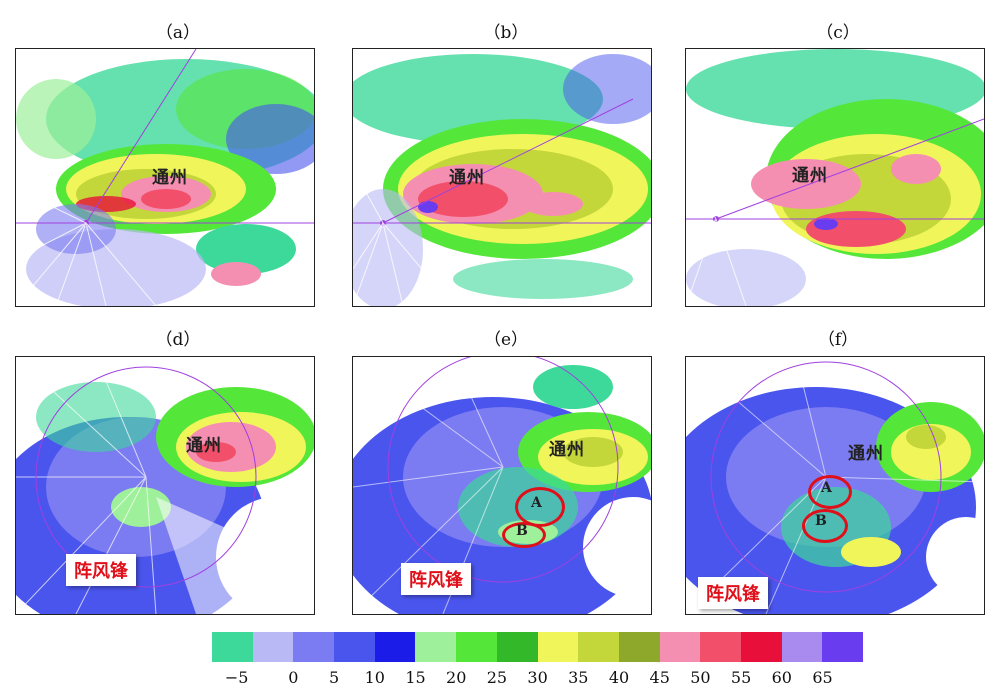  I want to click on radar-image-e, so click(502, 485).